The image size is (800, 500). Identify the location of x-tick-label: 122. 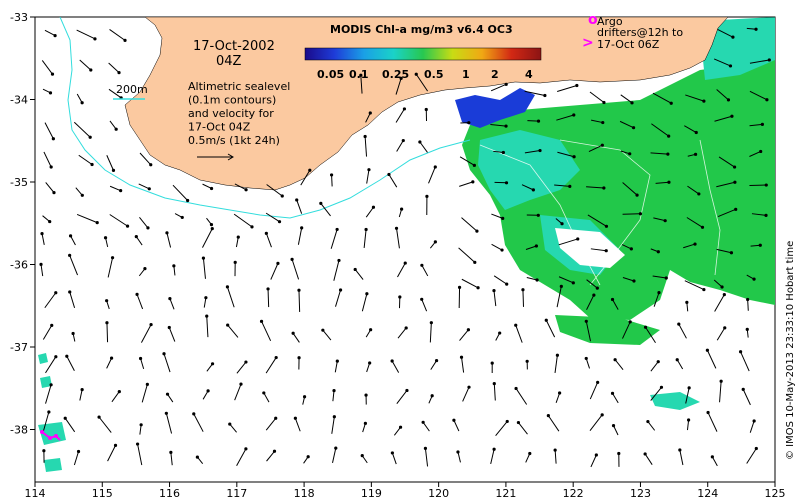
(573, 493).